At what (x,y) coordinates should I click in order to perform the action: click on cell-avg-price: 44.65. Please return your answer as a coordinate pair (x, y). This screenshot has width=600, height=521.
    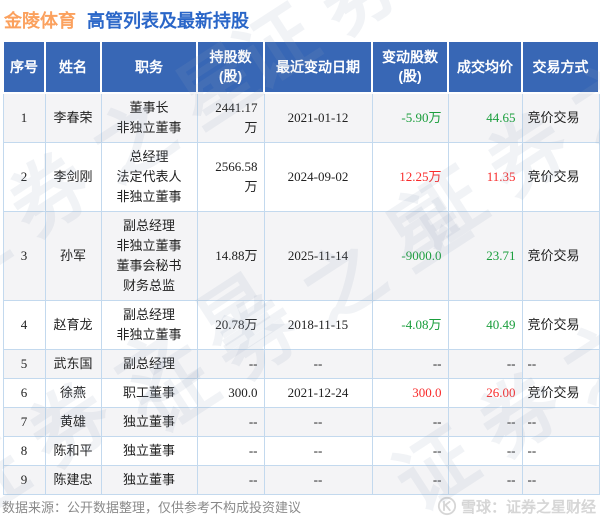
    Looking at the image, I should click on (485, 117).